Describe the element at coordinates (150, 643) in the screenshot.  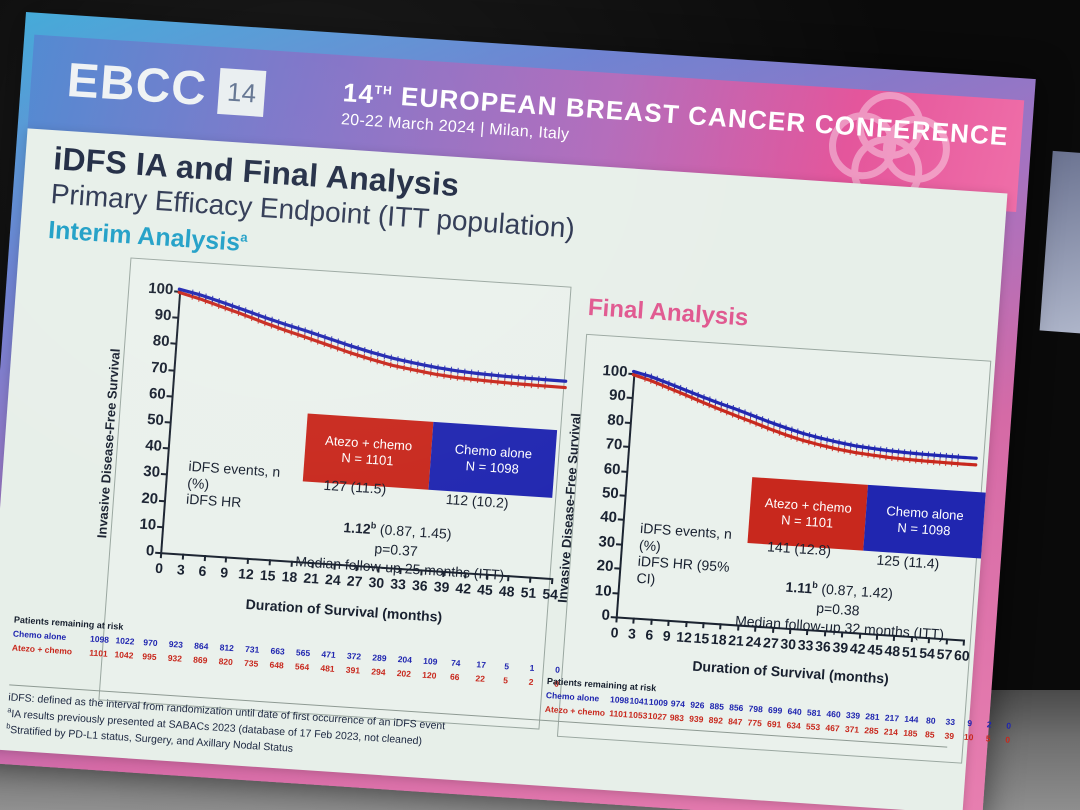
I see `risk-value: 970` at that location.